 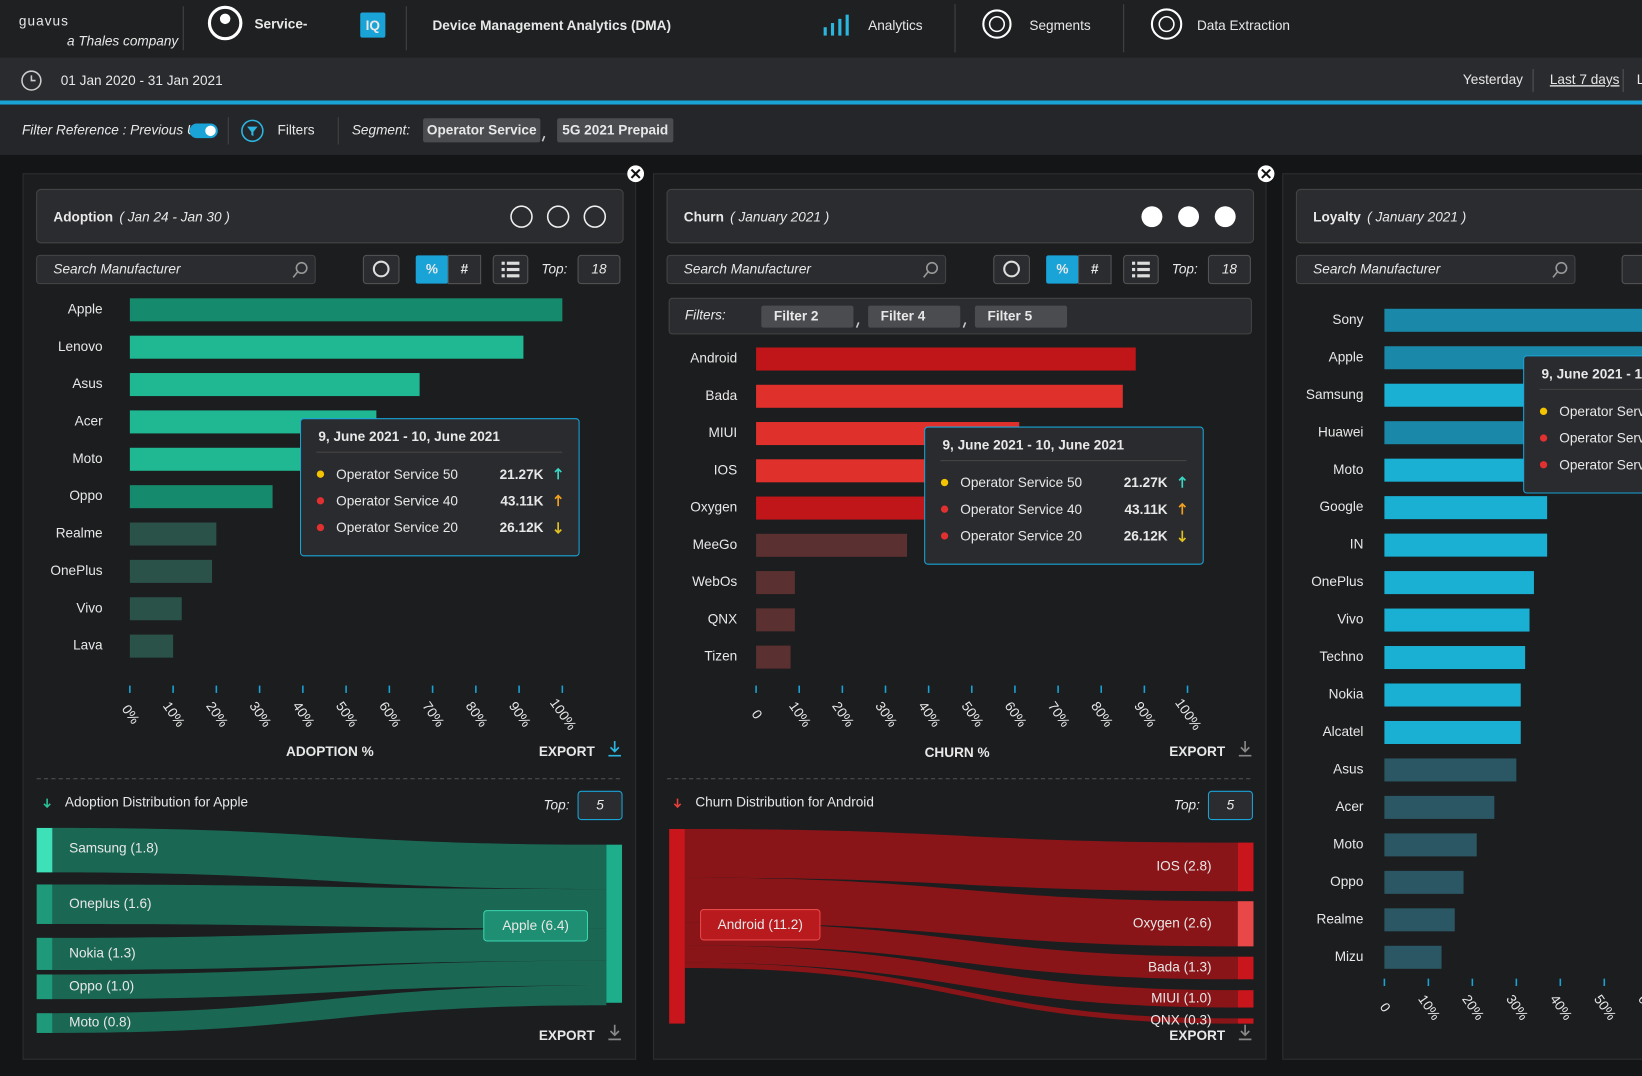 What do you see at coordinates (1340, 431) in the screenshot?
I see `bar-label: Huawei` at bounding box center [1340, 431].